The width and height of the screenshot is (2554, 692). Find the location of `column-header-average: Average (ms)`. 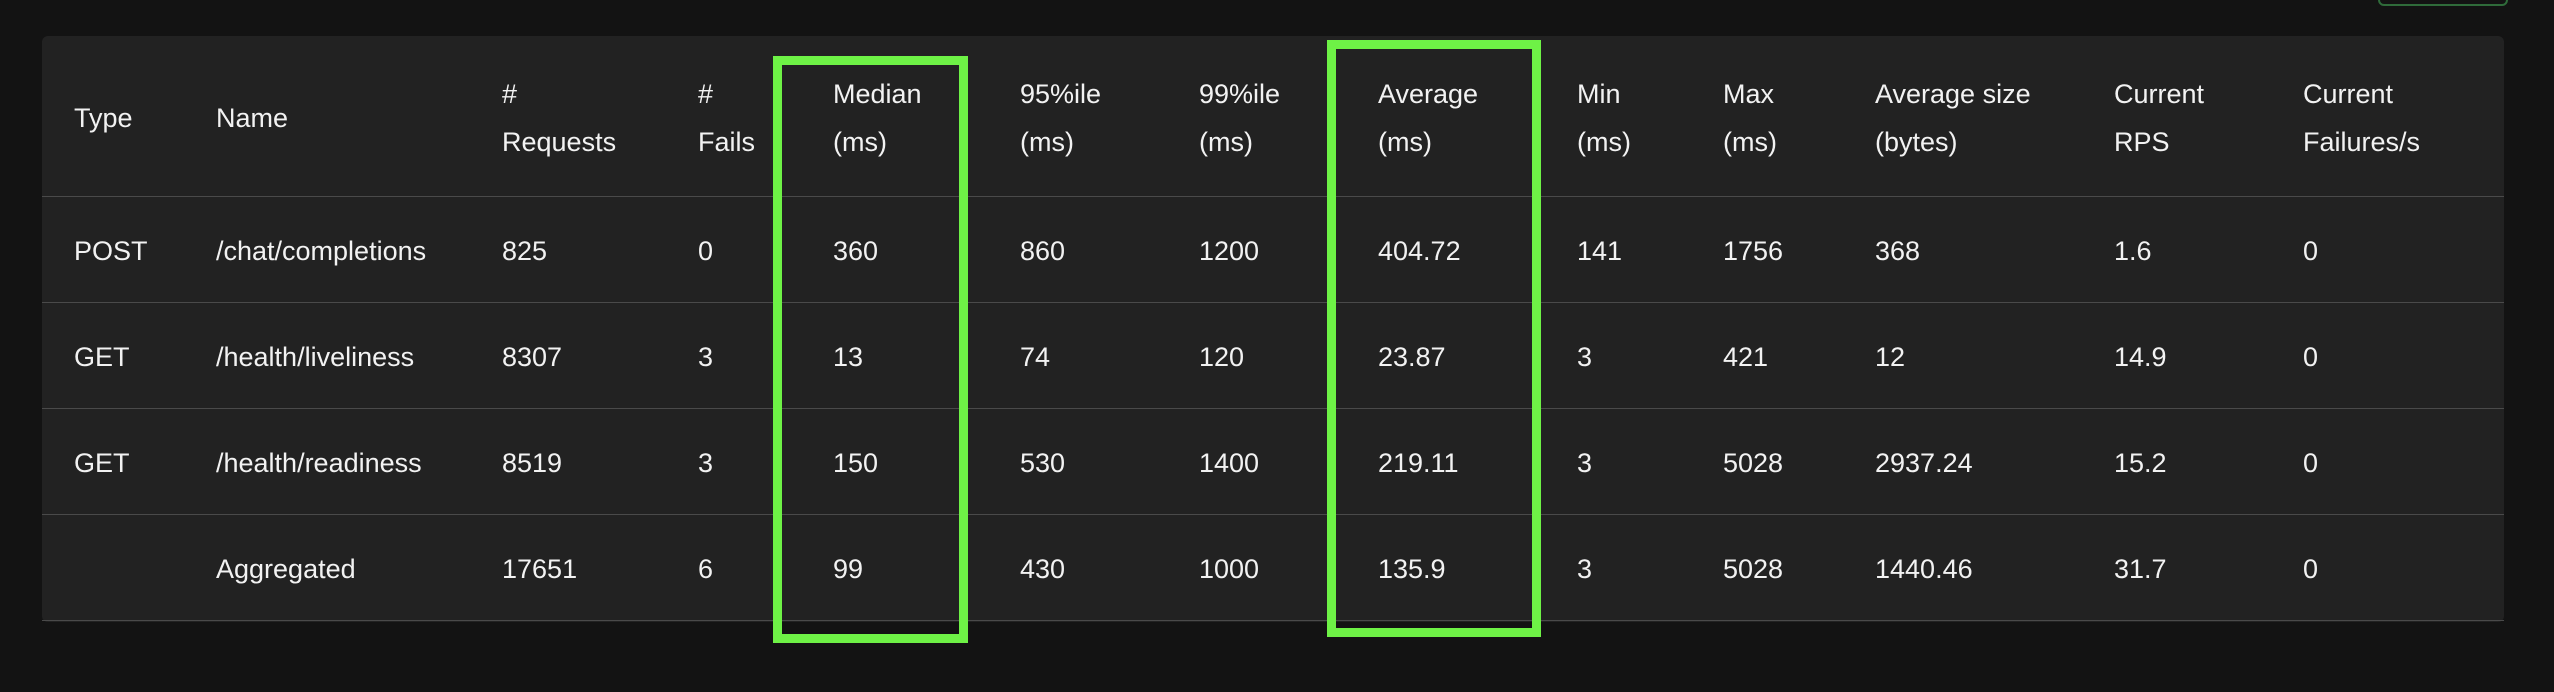

column-header-average: Average (ms) is located at coordinates (1428, 118).